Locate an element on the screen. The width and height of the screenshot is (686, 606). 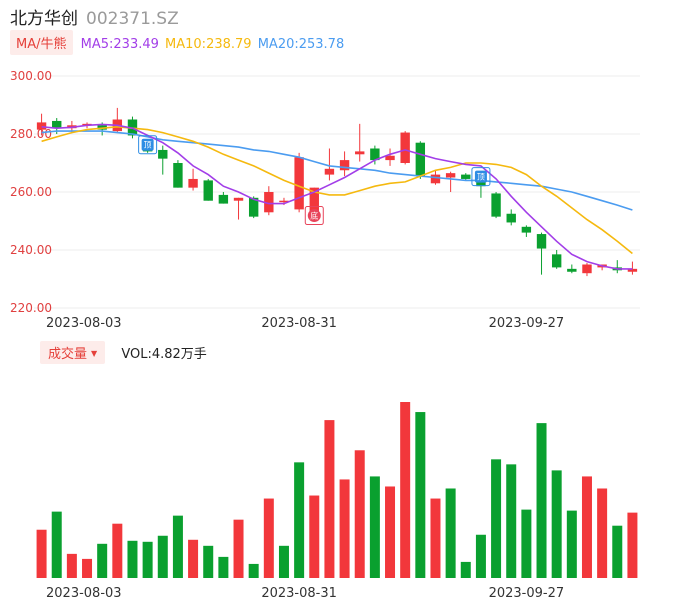
price-axis: 300.00 280.00 260.00 240.00 220.00 is located at coordinates (31, 192).